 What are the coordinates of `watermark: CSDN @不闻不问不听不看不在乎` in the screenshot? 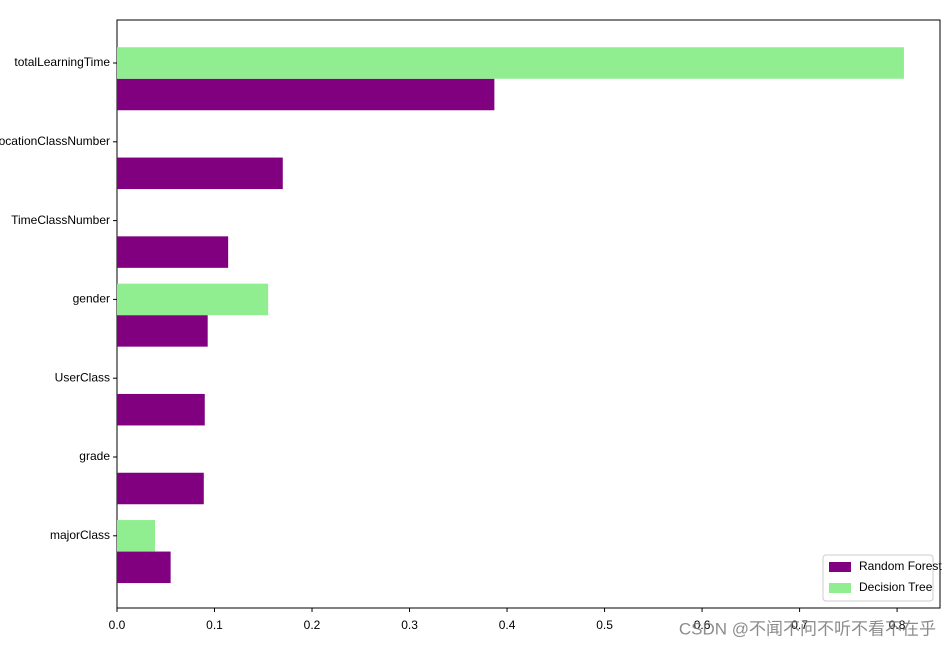 It's located at (807, 628).